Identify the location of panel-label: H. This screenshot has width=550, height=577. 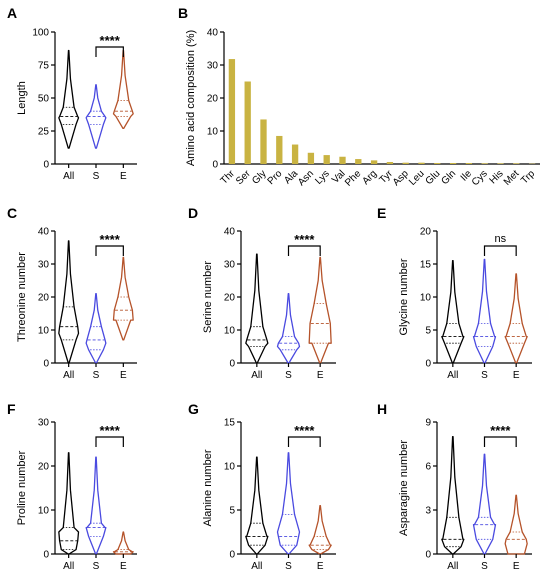
(382, 409).